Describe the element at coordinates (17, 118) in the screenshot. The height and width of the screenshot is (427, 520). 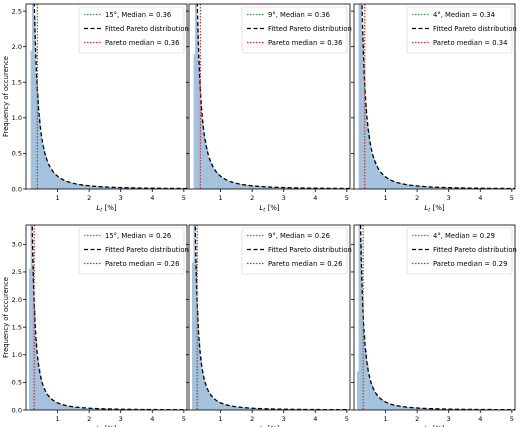
I see `y-tick-label: 1.0` at that location.